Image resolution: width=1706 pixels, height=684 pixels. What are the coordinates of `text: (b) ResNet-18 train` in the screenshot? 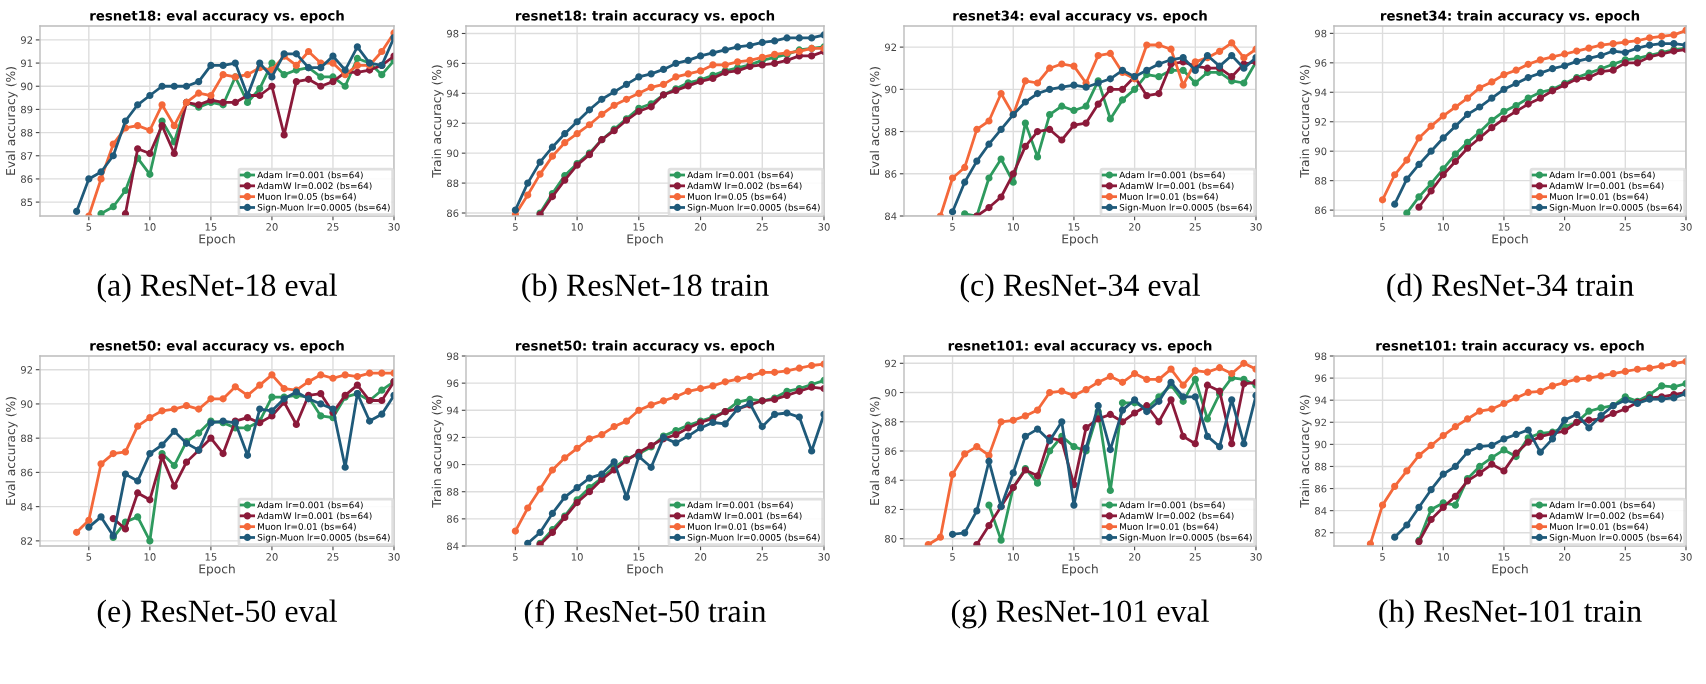 It's located at (645, 288).